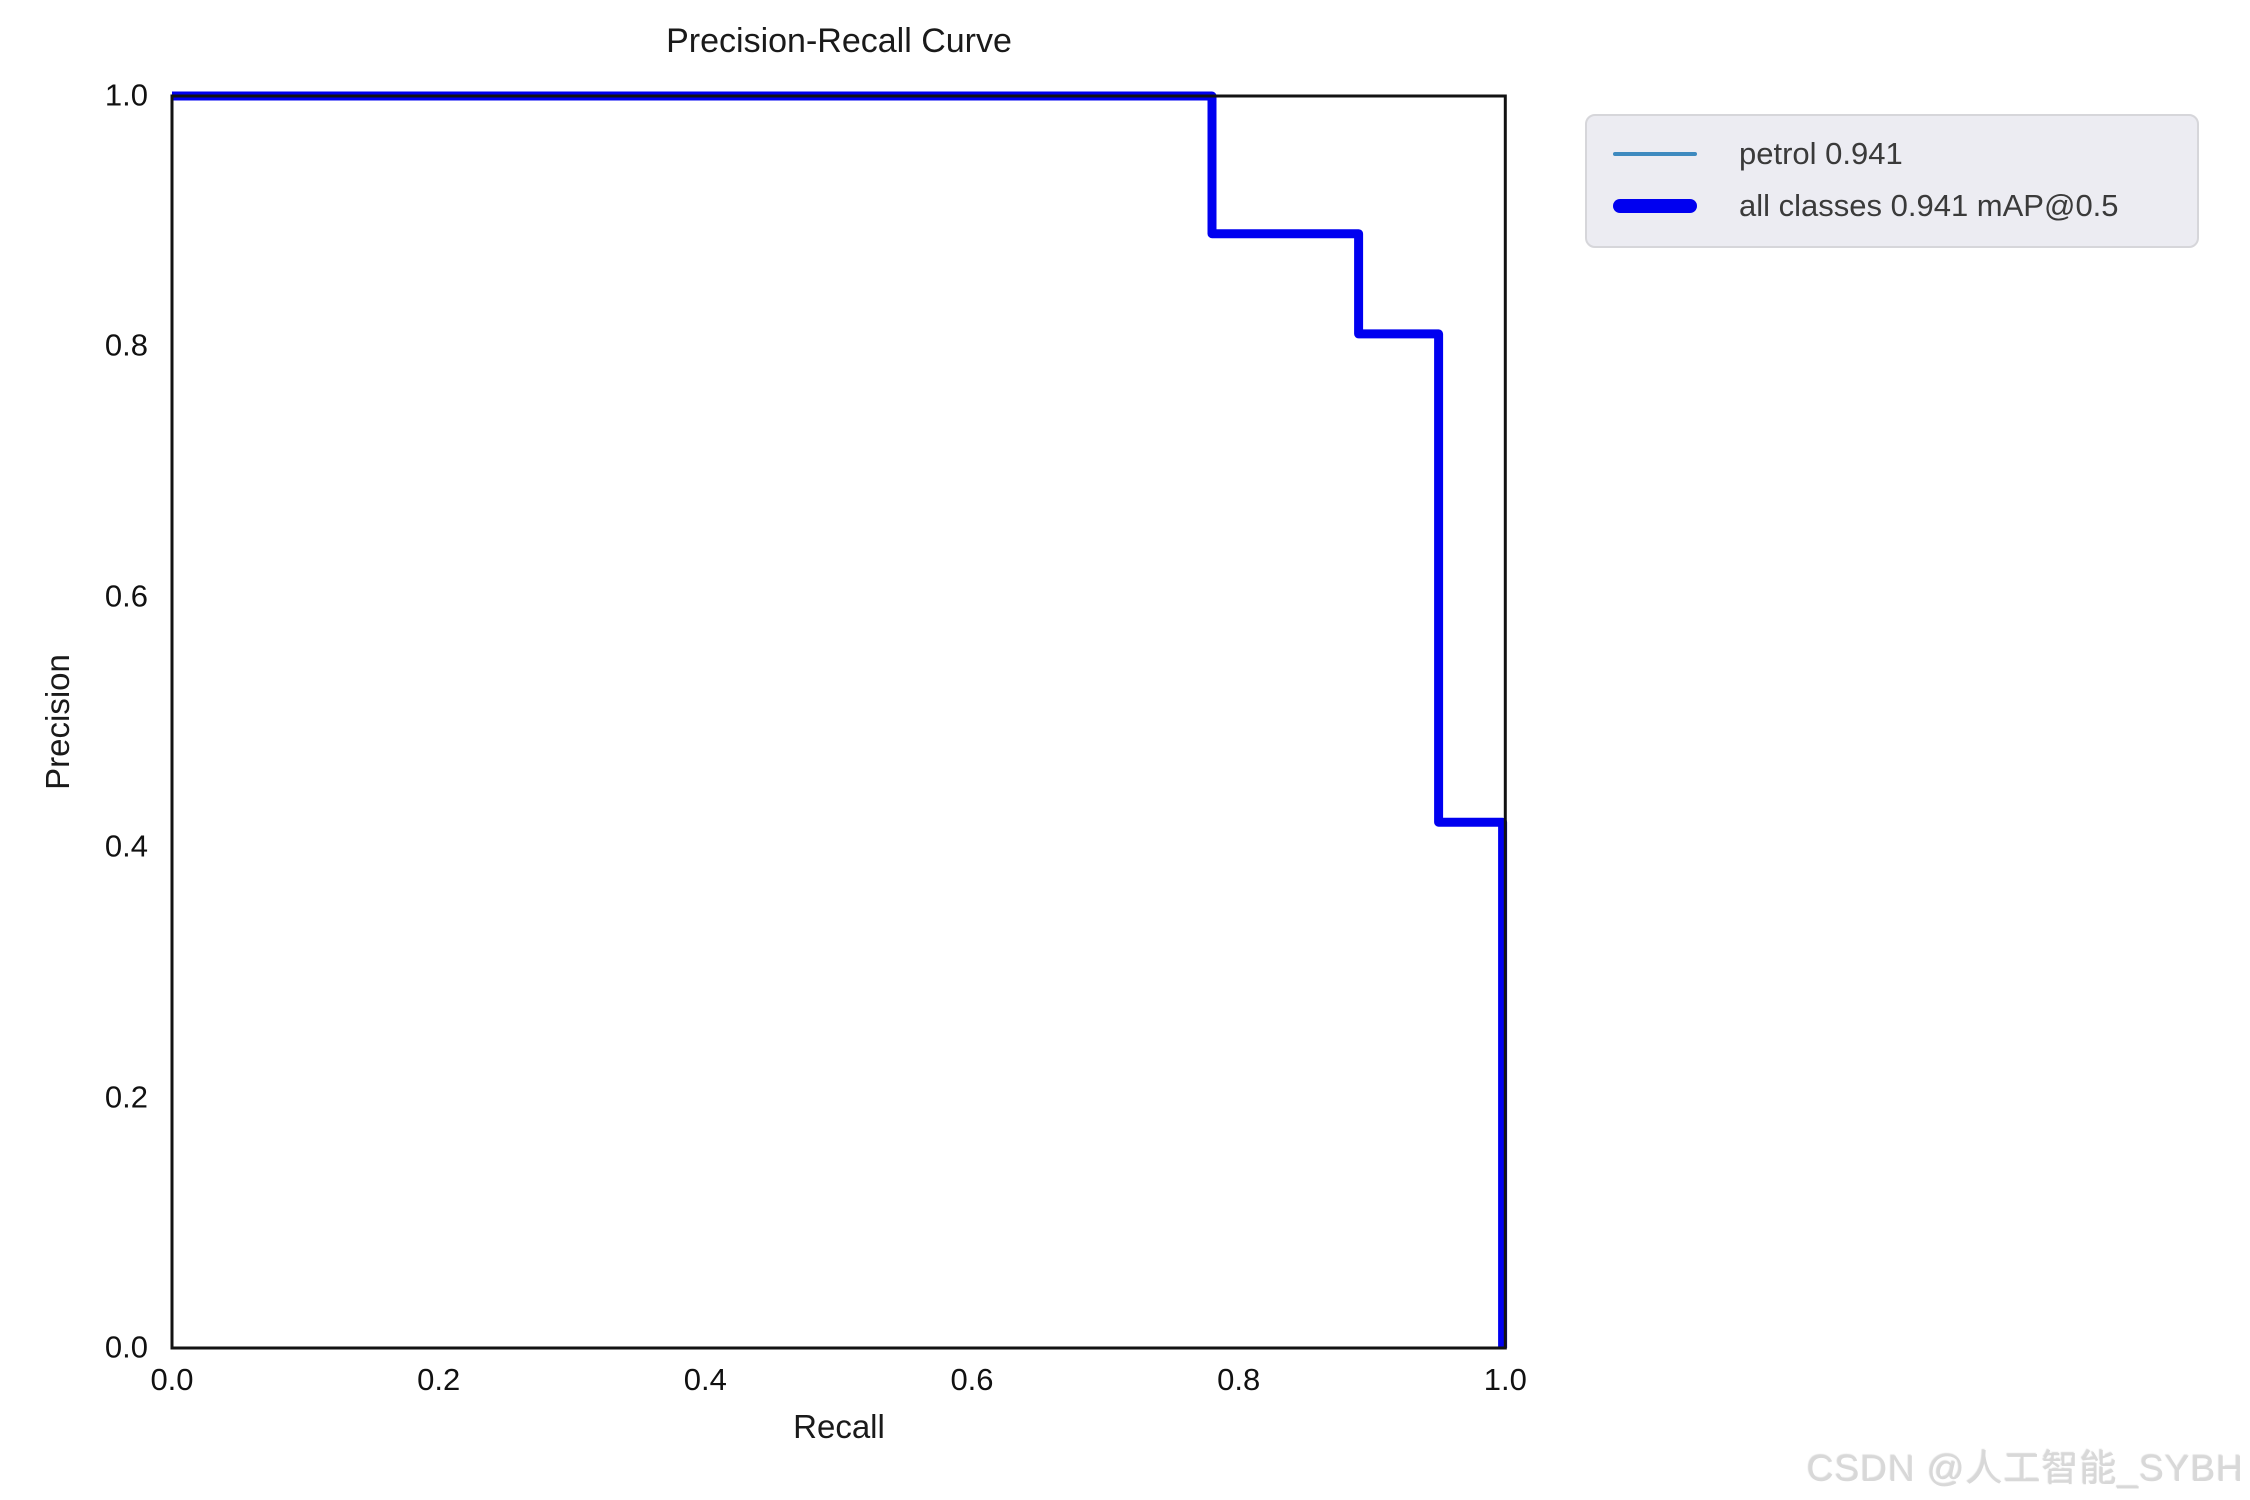 This screenshot has height=1500, width=2250. Describe the element at coordinates (126, 596) in the screenshot. I see `y-tick-label: 0.6` at that location.